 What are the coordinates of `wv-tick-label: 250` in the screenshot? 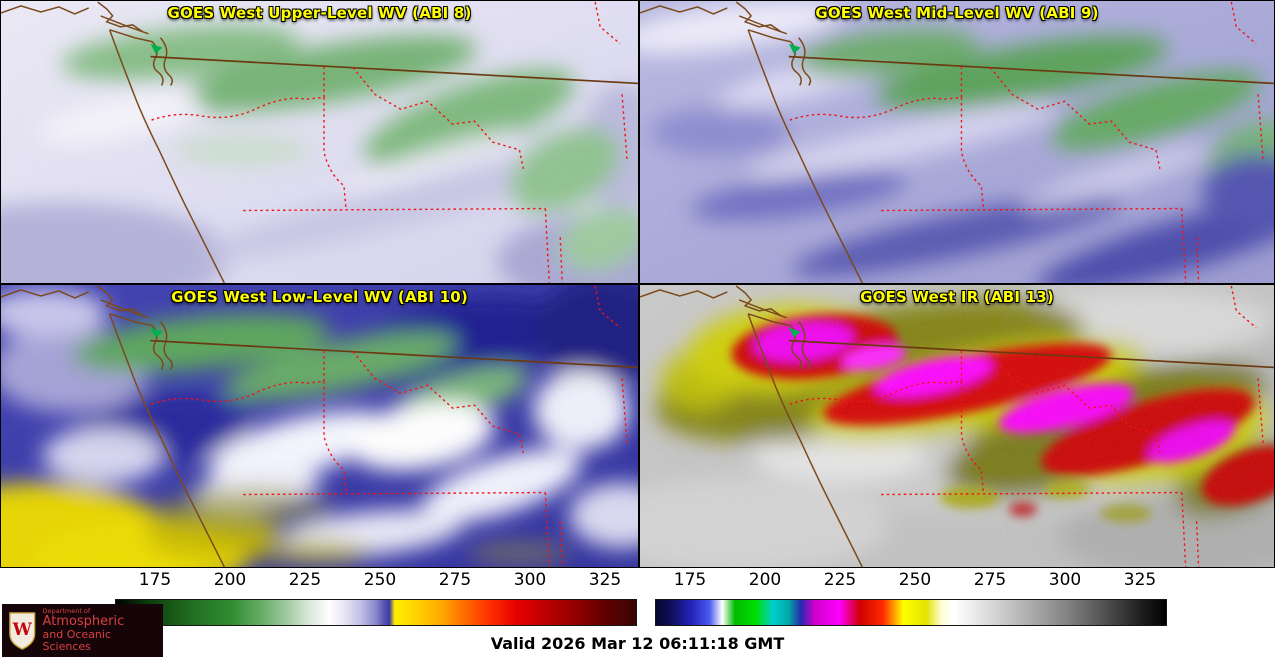 It's located at (380, 580).